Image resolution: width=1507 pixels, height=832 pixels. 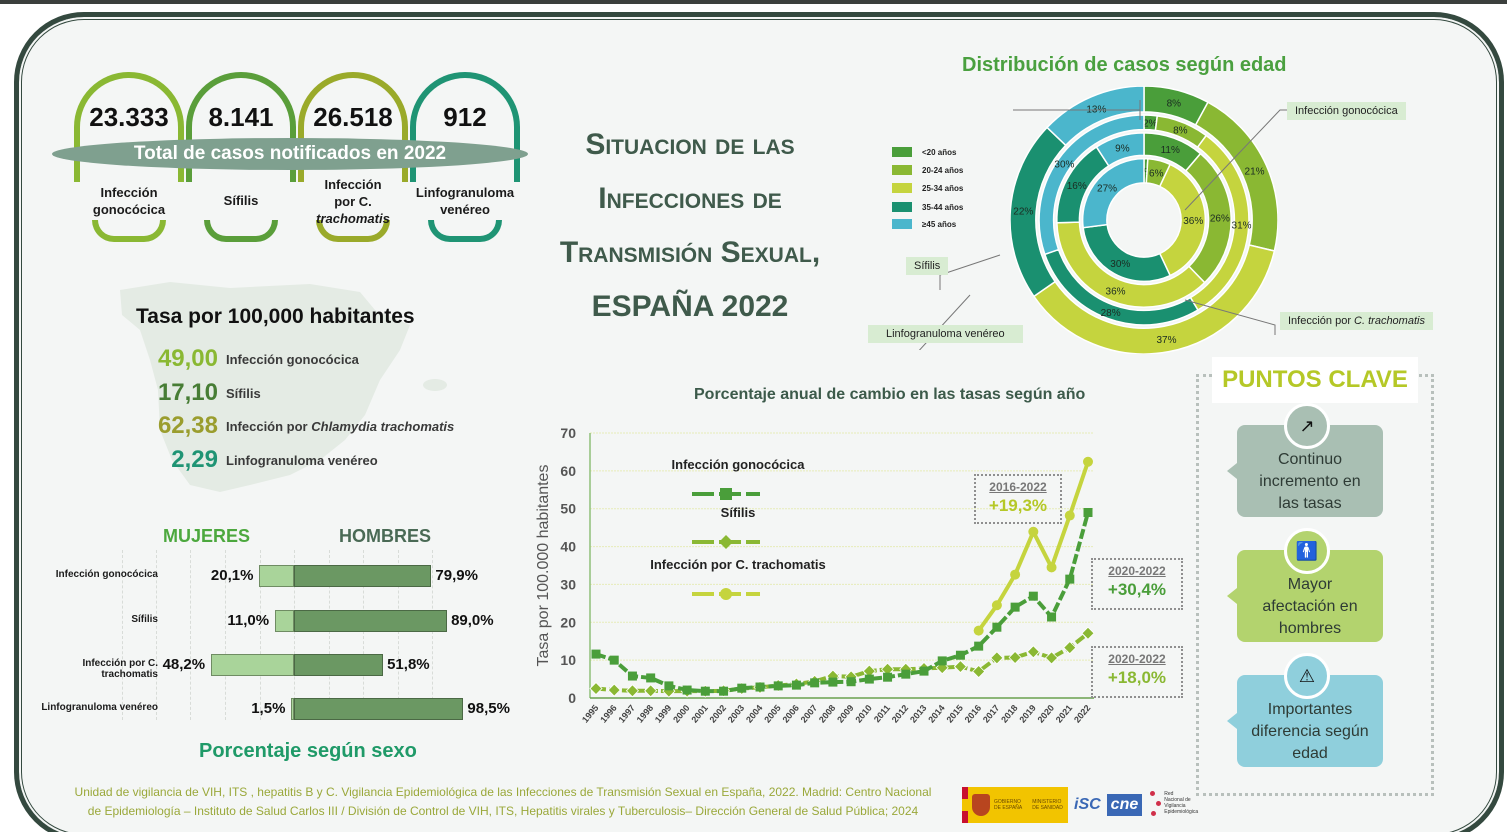 I want to click on y-tick-label: 30, so click(x=568, y=584).